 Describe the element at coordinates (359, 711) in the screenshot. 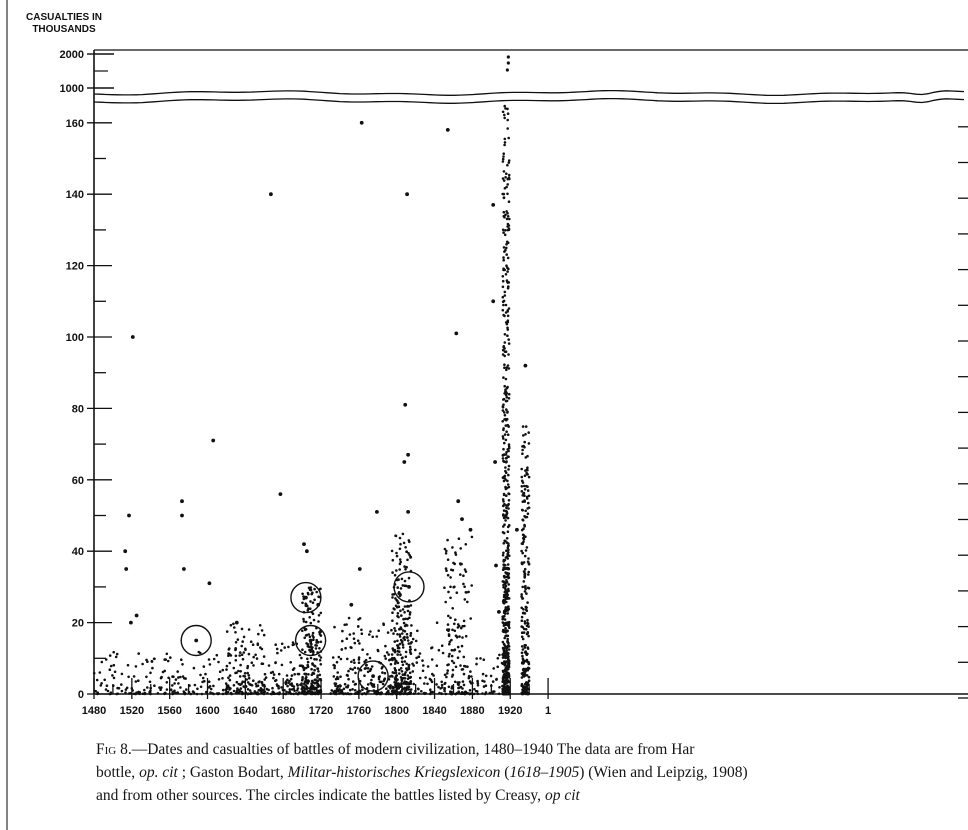

I see `x-tick-label-1760: 1760` at that location.